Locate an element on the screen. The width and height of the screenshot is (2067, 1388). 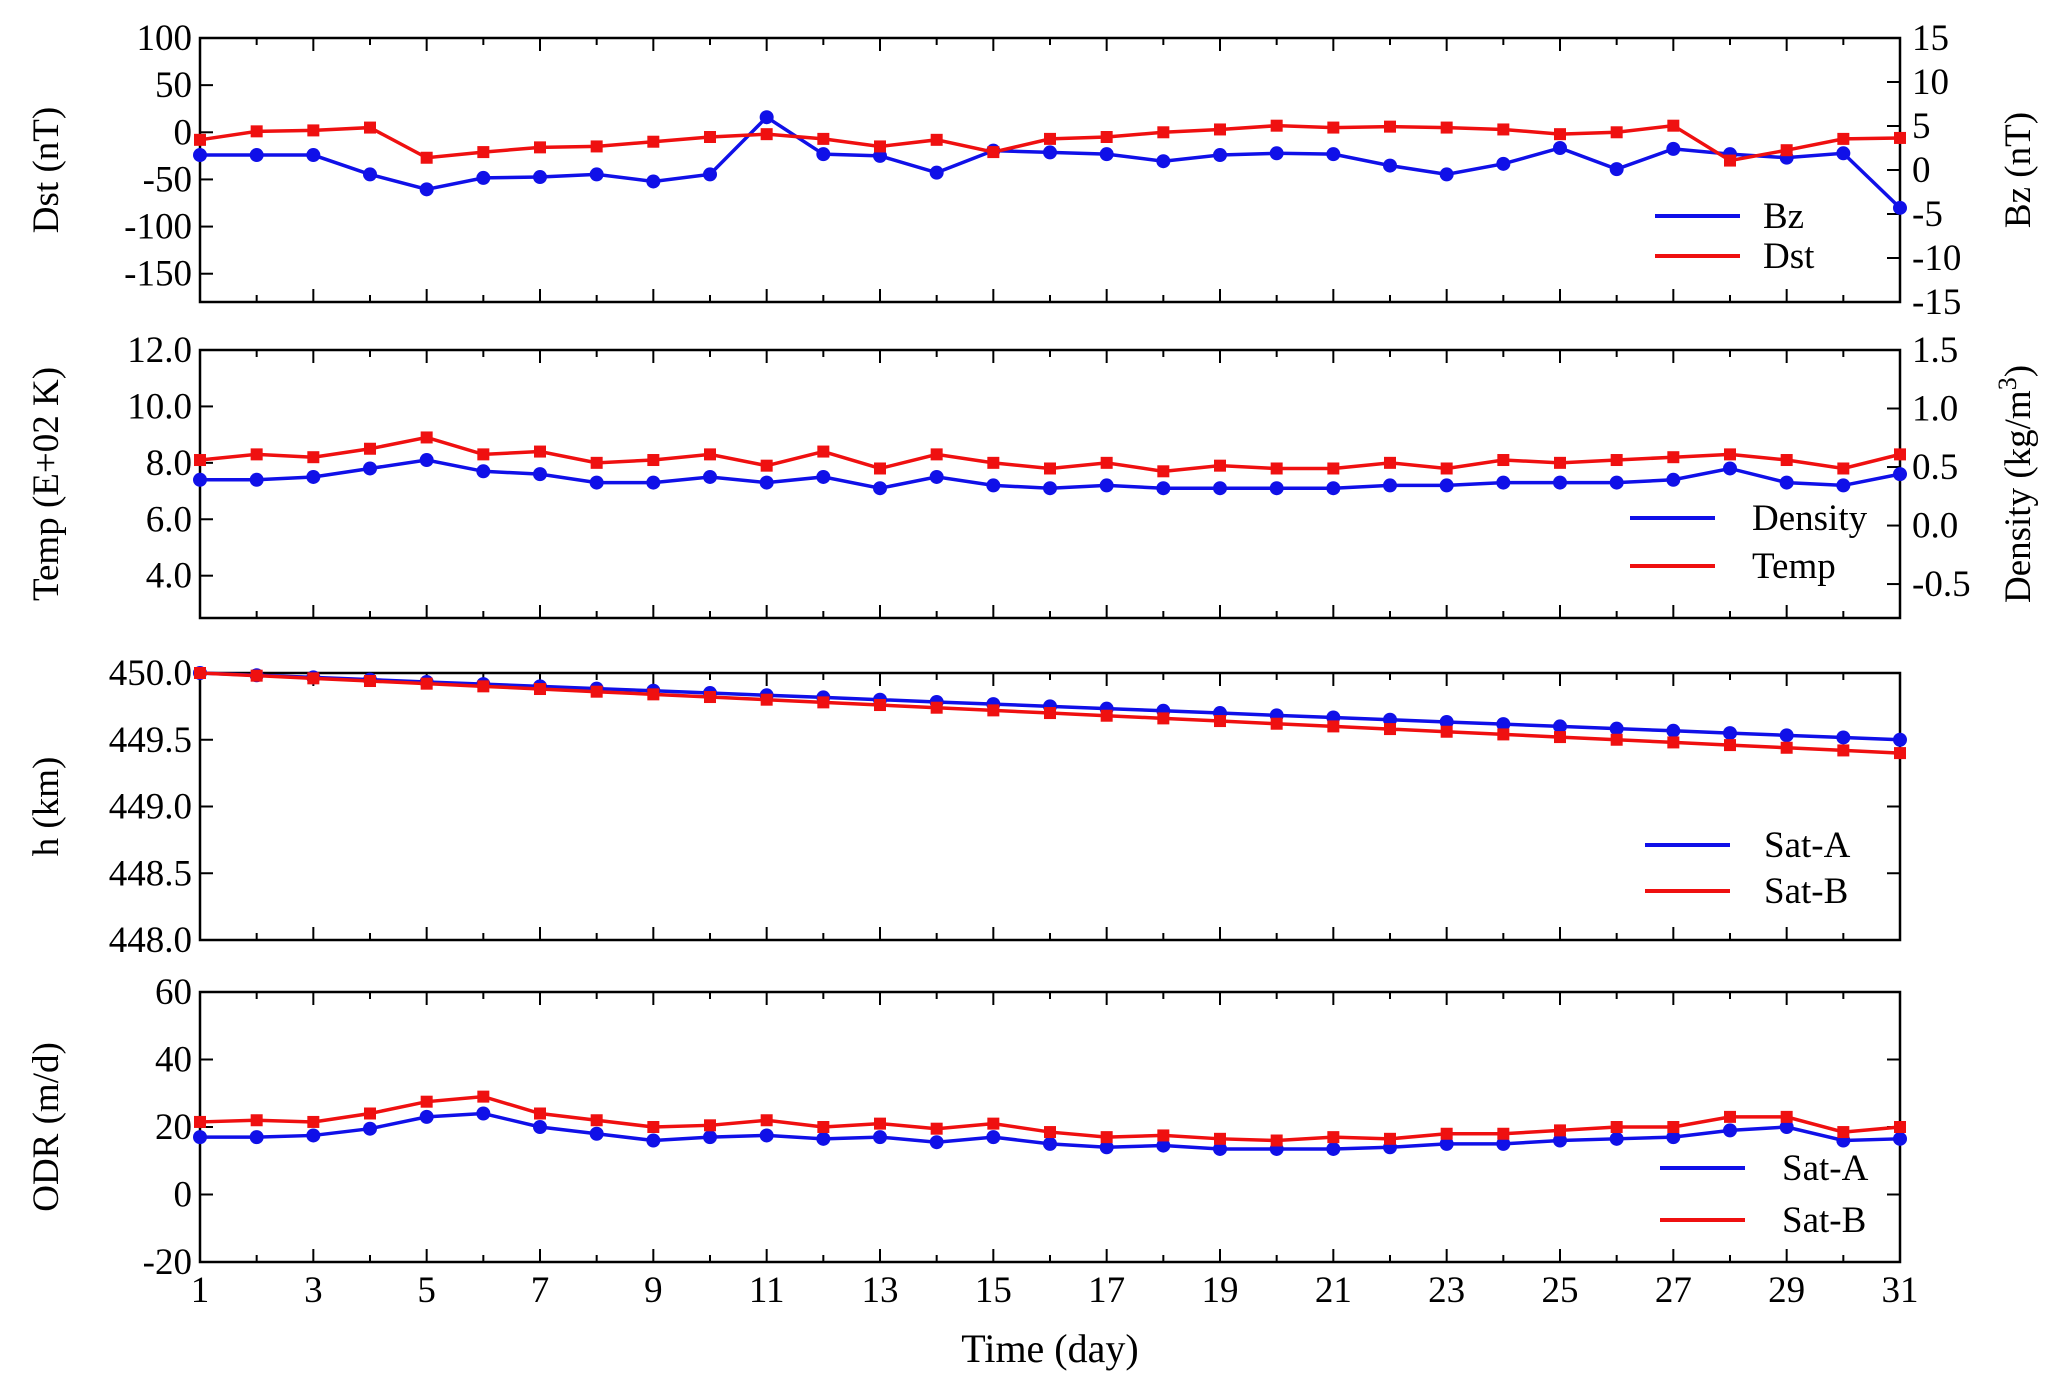
x-tick-label: 9 is located at coordinates (653, 1290).